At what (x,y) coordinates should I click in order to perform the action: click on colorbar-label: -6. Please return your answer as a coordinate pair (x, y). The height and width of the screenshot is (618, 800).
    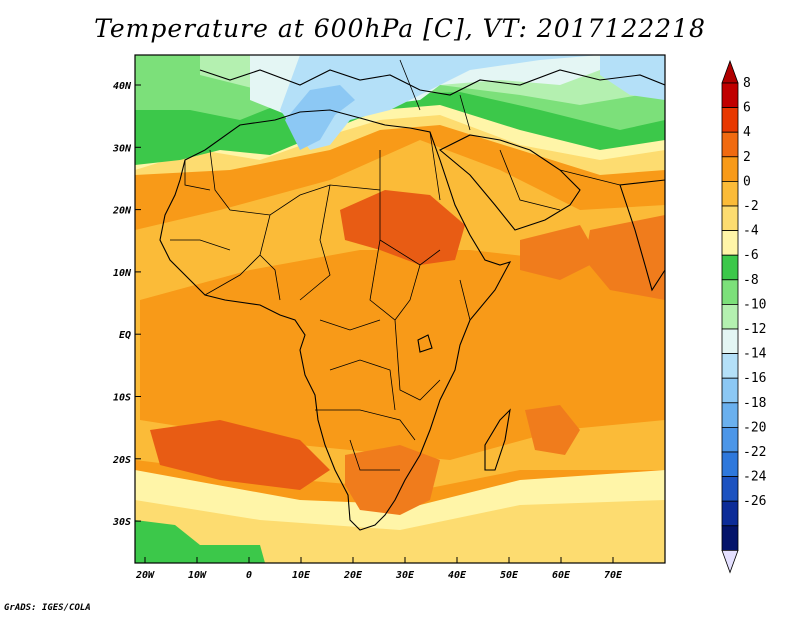
    Looking at the image, I should click on (751, 255).